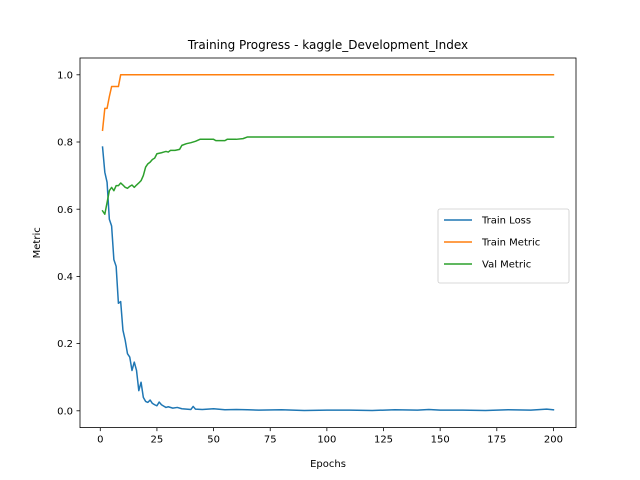 The height and width of the screenshot is (480, 640). I want to click on series-line-val-metric, so click(328, 175).